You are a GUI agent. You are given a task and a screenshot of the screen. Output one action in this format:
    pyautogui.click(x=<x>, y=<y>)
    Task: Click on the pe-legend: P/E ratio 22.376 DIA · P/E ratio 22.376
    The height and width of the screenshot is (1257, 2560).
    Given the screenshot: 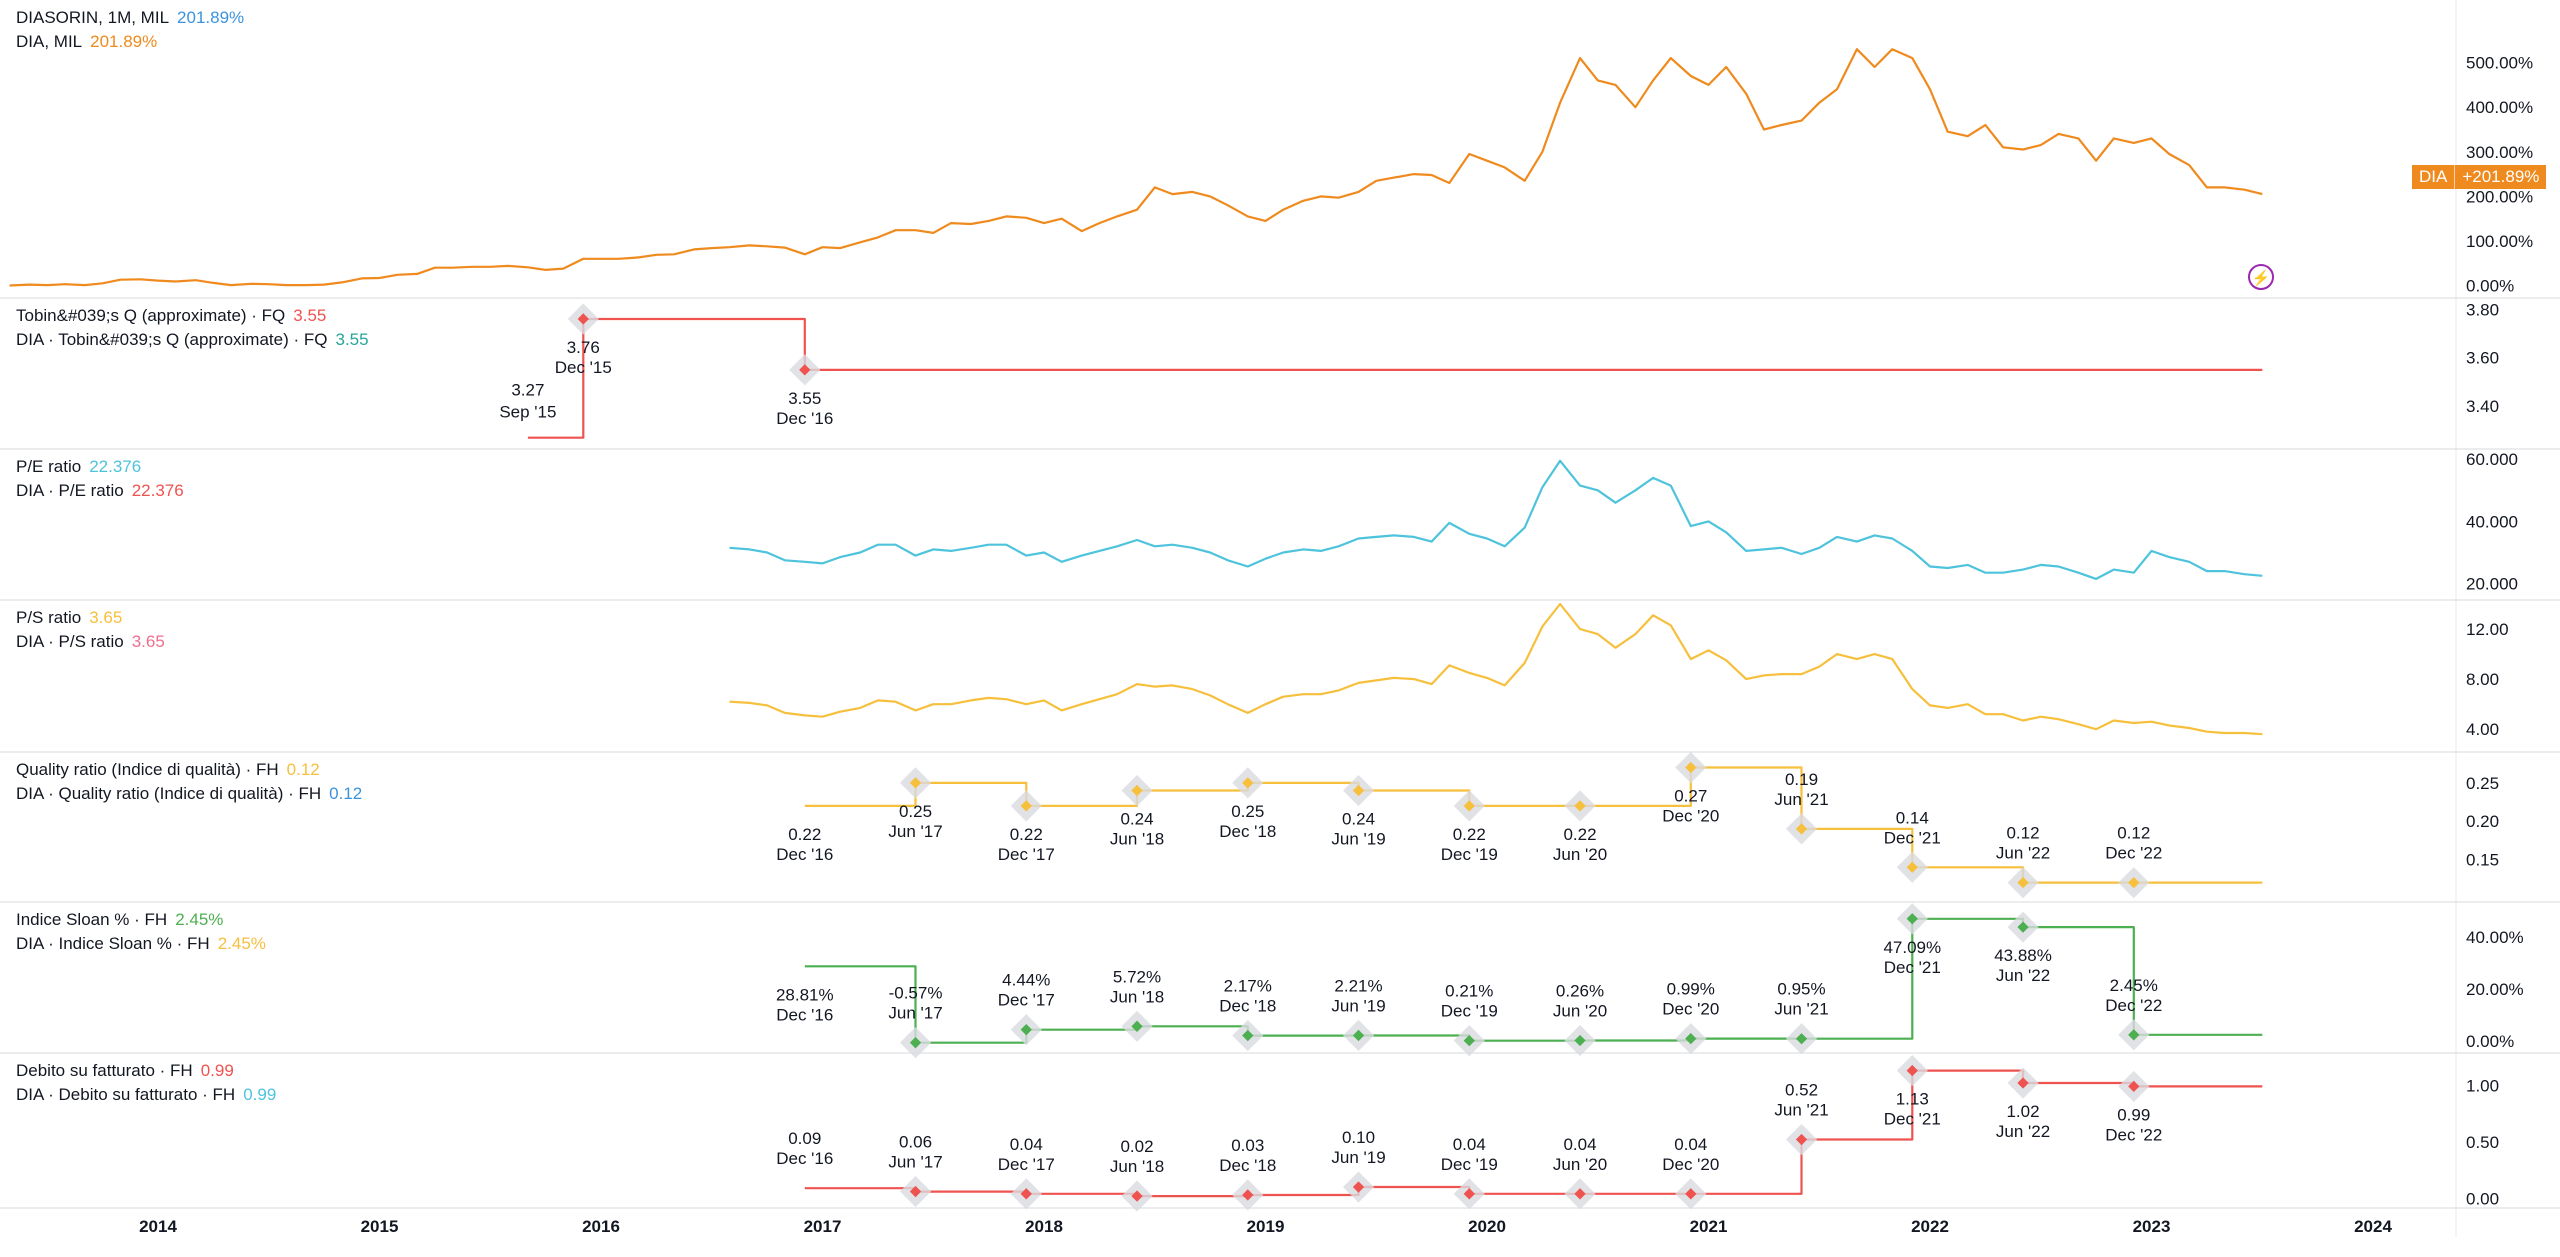 What is the action you would take?
    pyautogui.click(x=100, y=479)
    